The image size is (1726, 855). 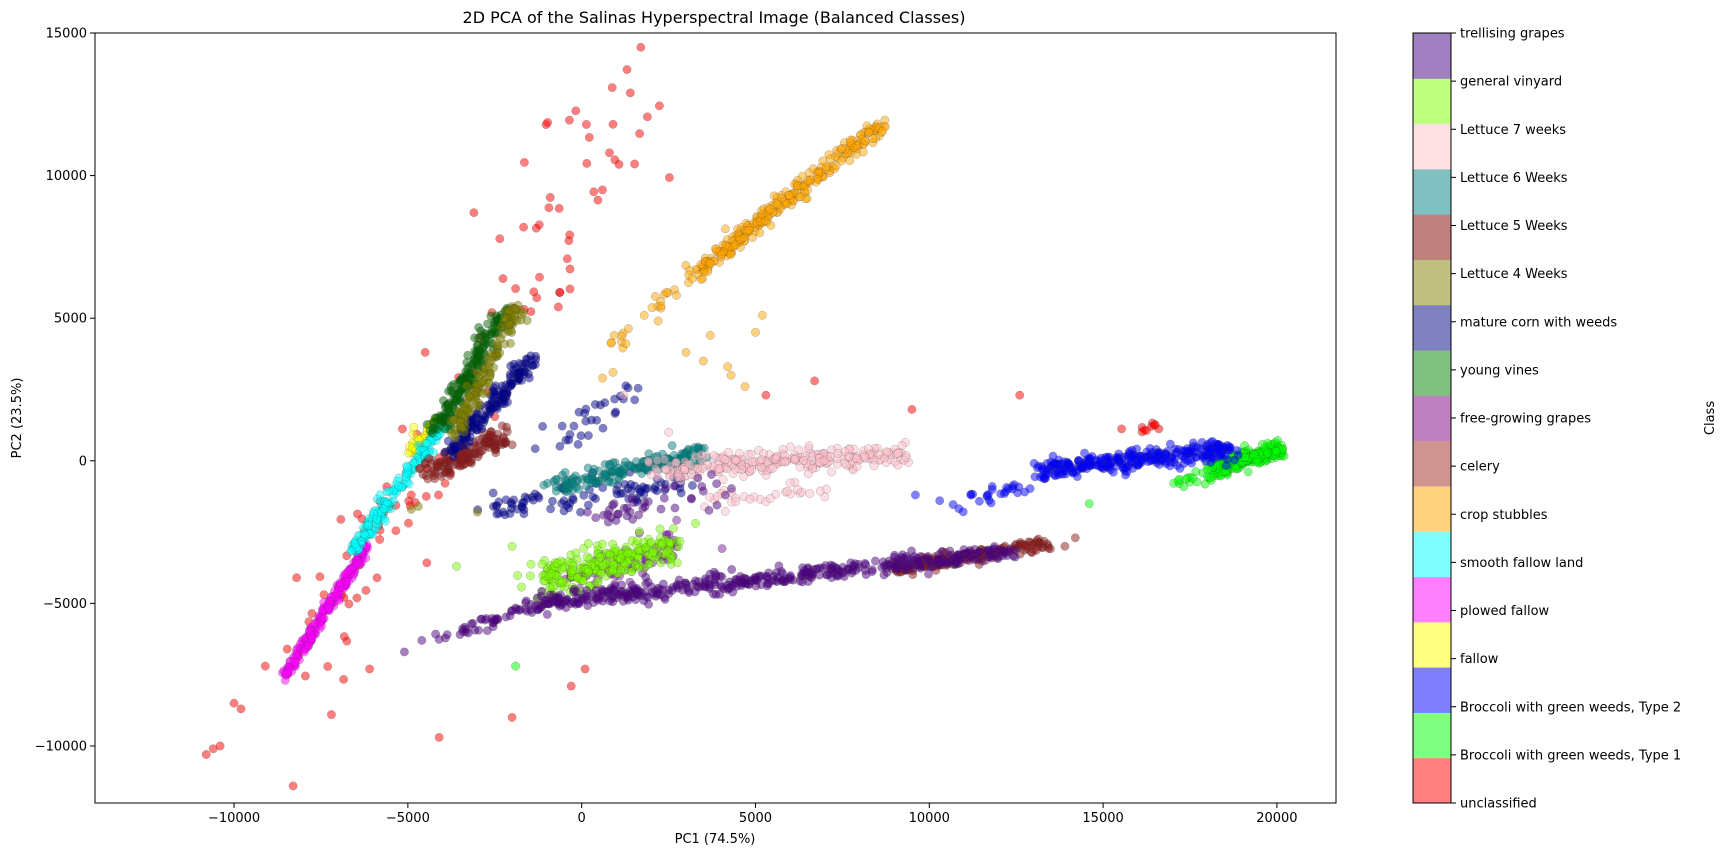 What do you see at coordinates (234, 818) in the screenshot?
I see `x-tick-label: −10000` at bounding box center [234, 818].